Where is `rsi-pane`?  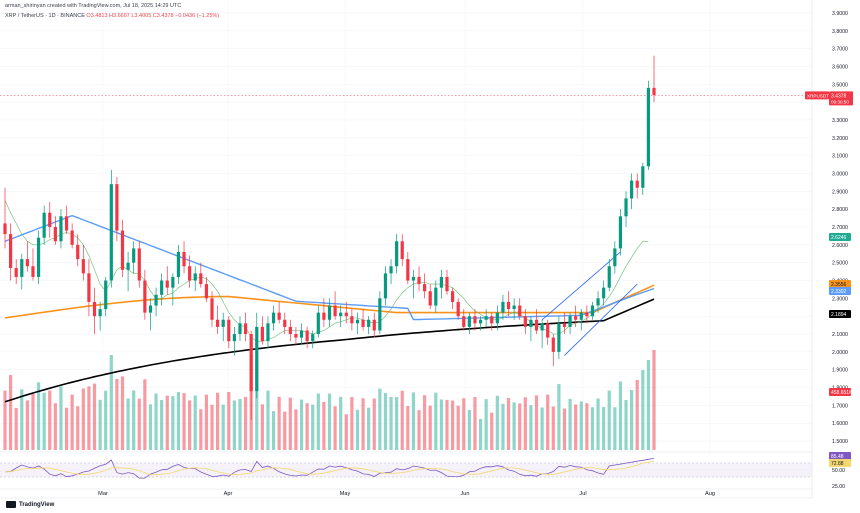 rsi-pane is located at coordinates (406, 470).